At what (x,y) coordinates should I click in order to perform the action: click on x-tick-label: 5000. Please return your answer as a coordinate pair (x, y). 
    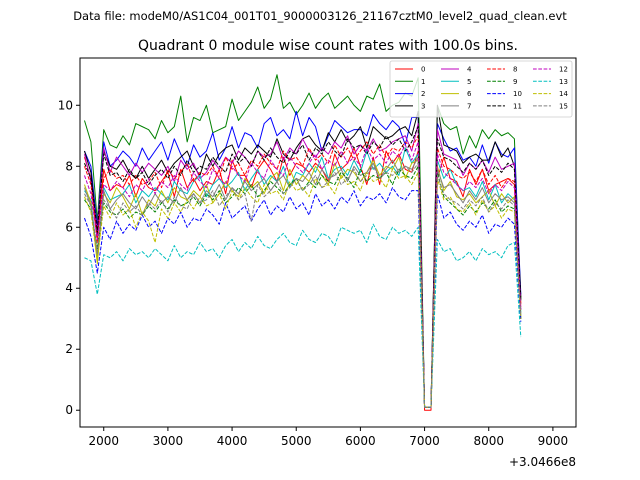
    Looking at the image, I should click on (296, 441).